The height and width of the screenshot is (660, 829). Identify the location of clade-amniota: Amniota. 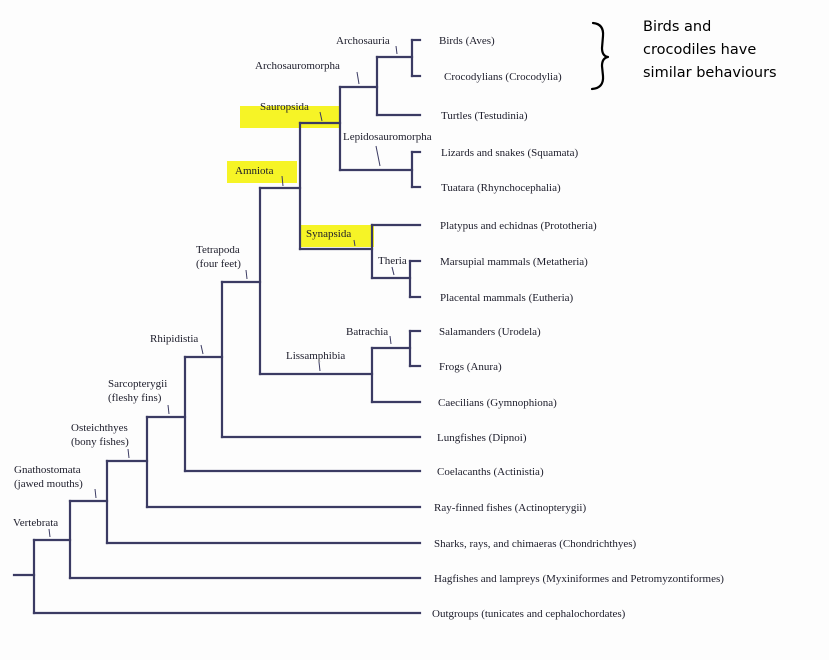
(254, 171).